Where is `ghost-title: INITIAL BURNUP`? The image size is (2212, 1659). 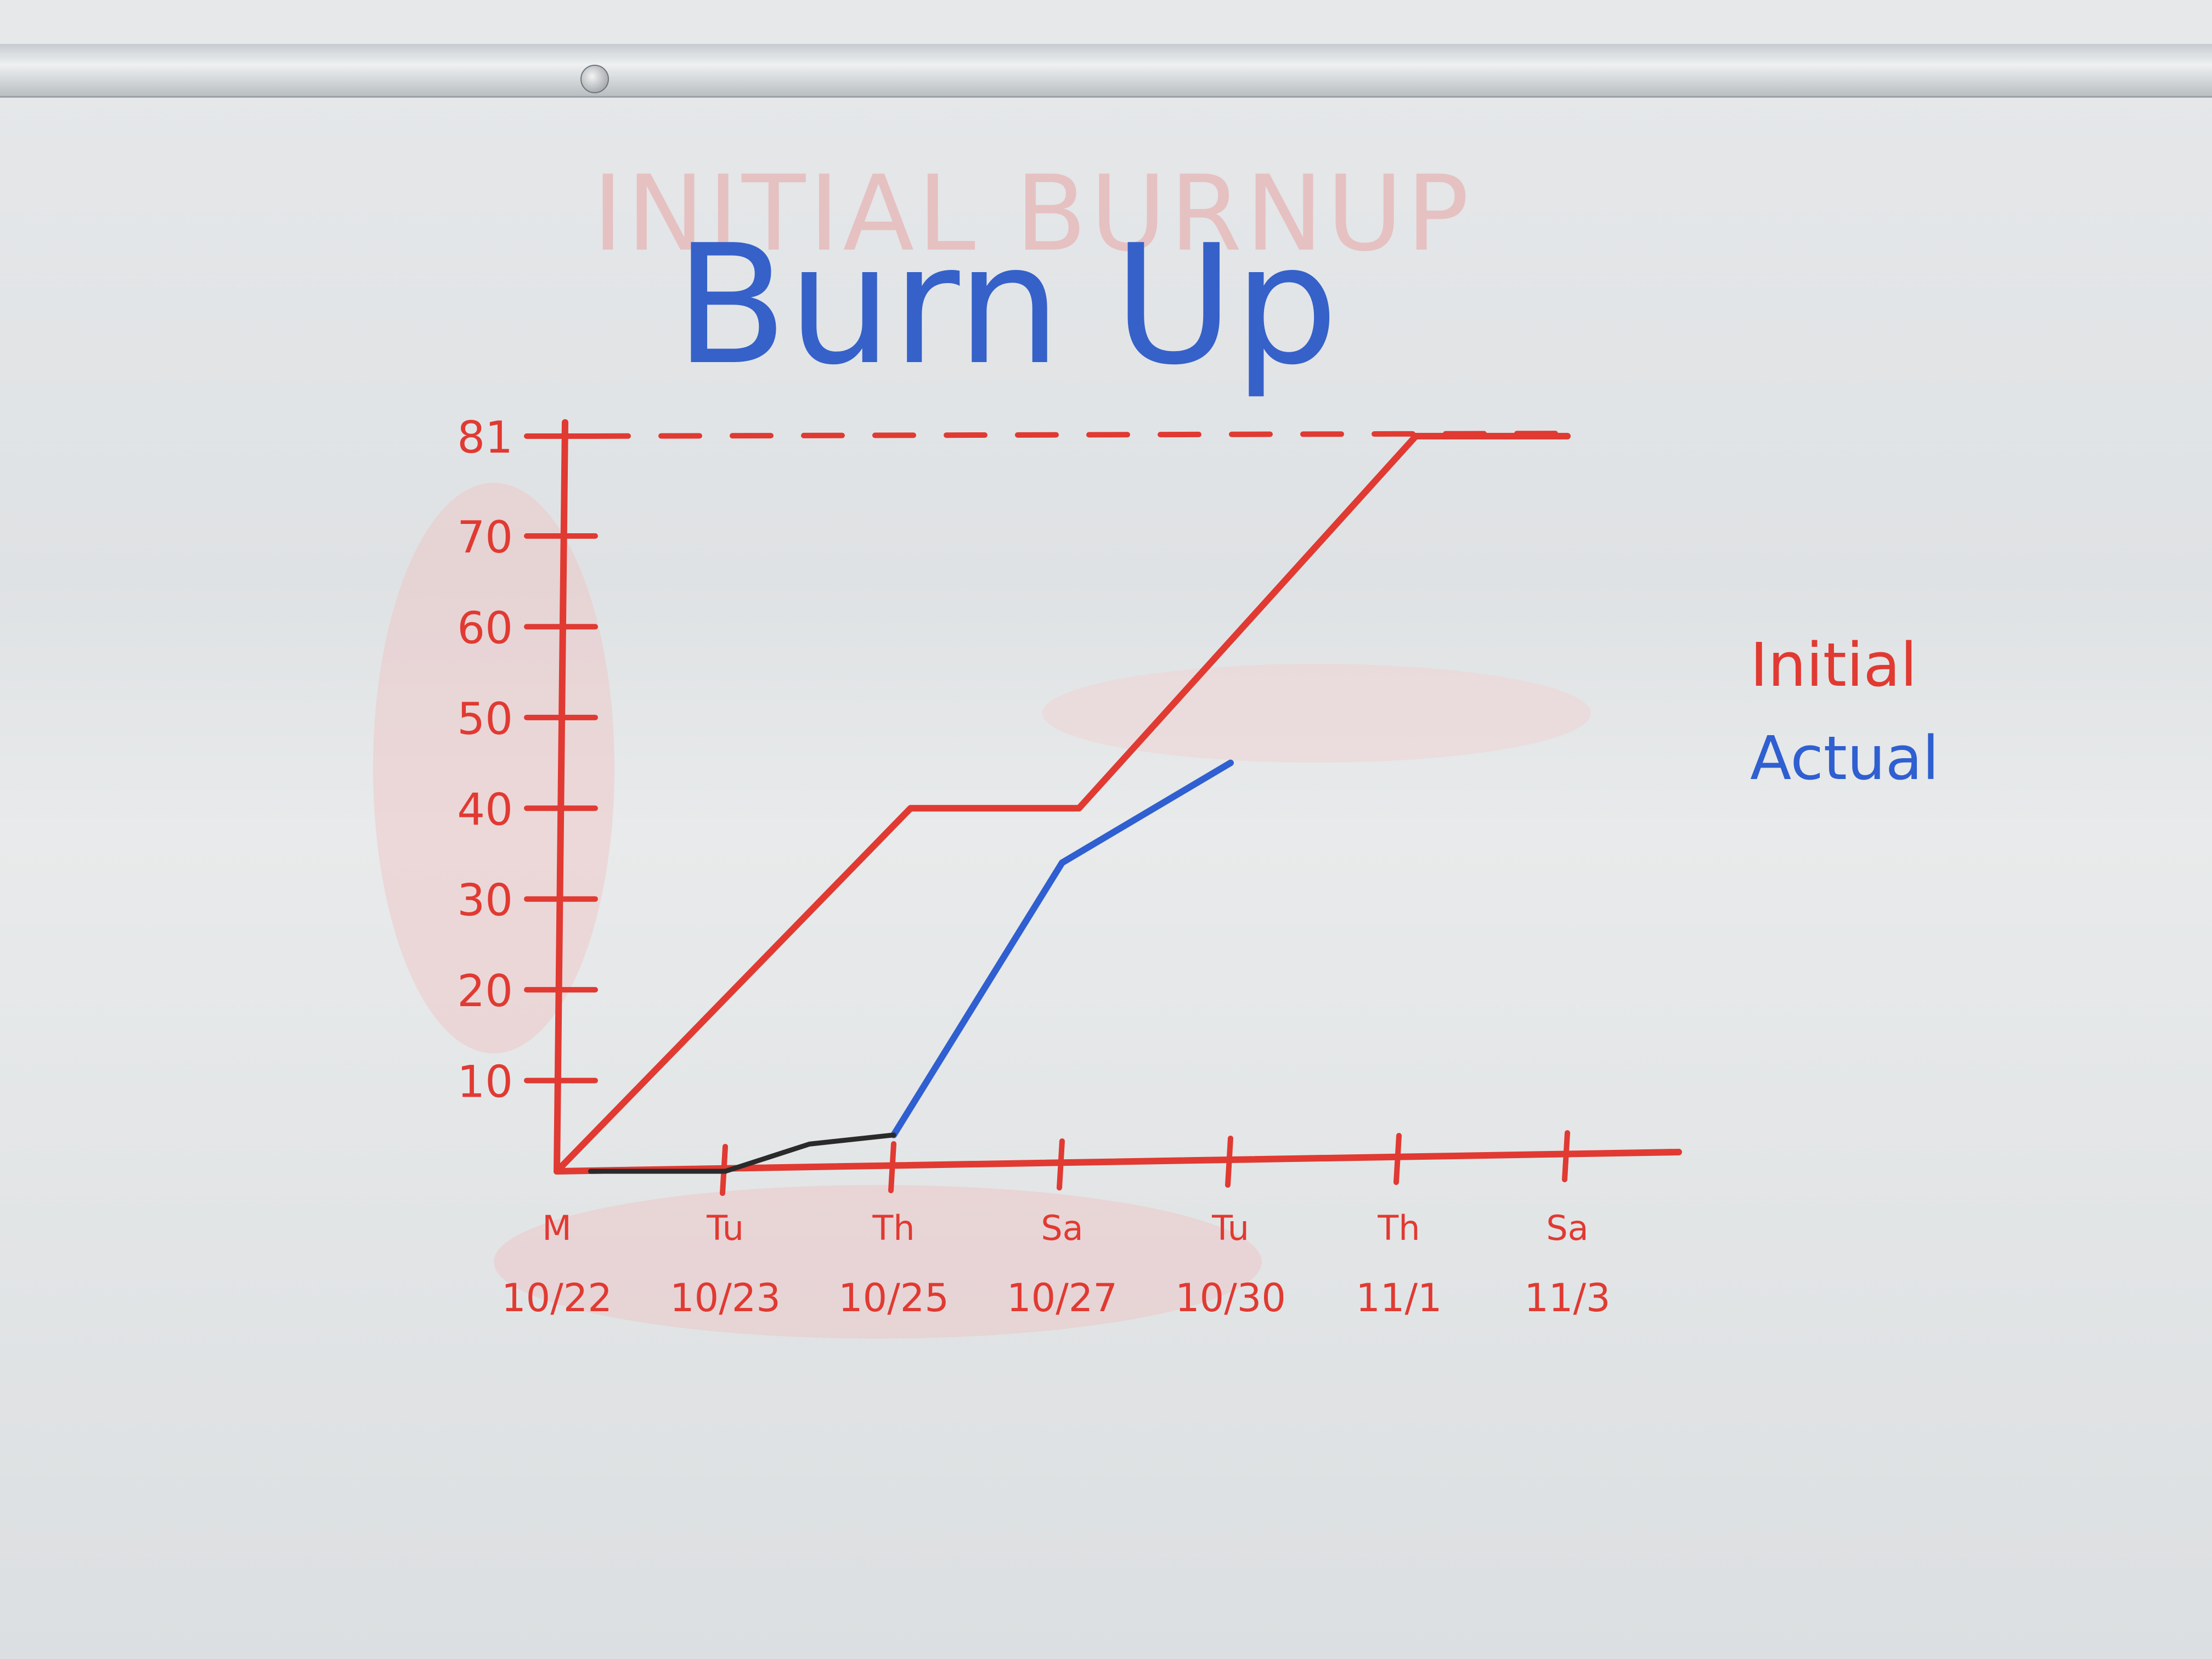
ghost-title: INITIAL BURNUP is located at coordinates (1032, 213).